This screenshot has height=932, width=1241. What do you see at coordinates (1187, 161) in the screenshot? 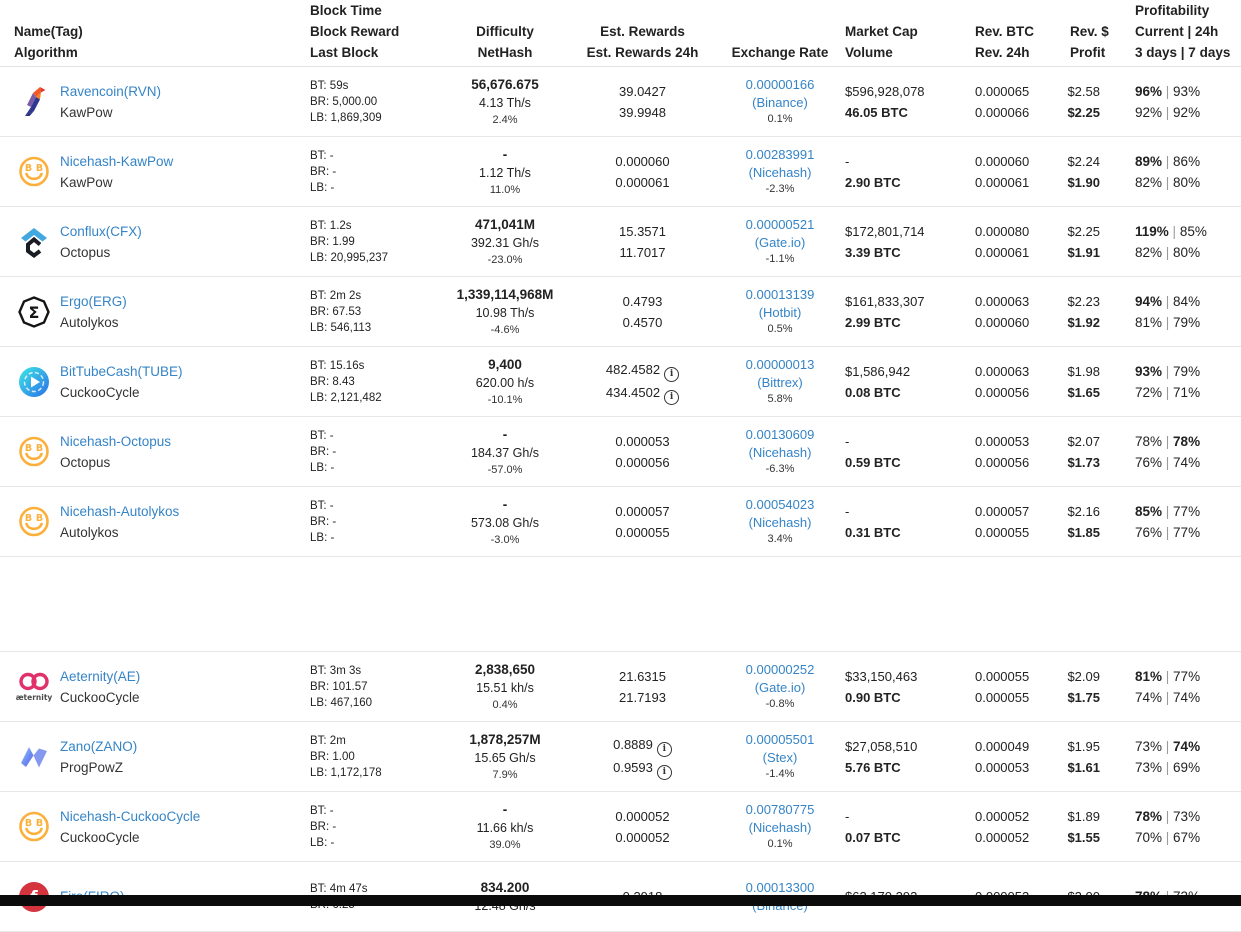
I see `profitability-24h: 86%` at bounding box center [1187, 161].